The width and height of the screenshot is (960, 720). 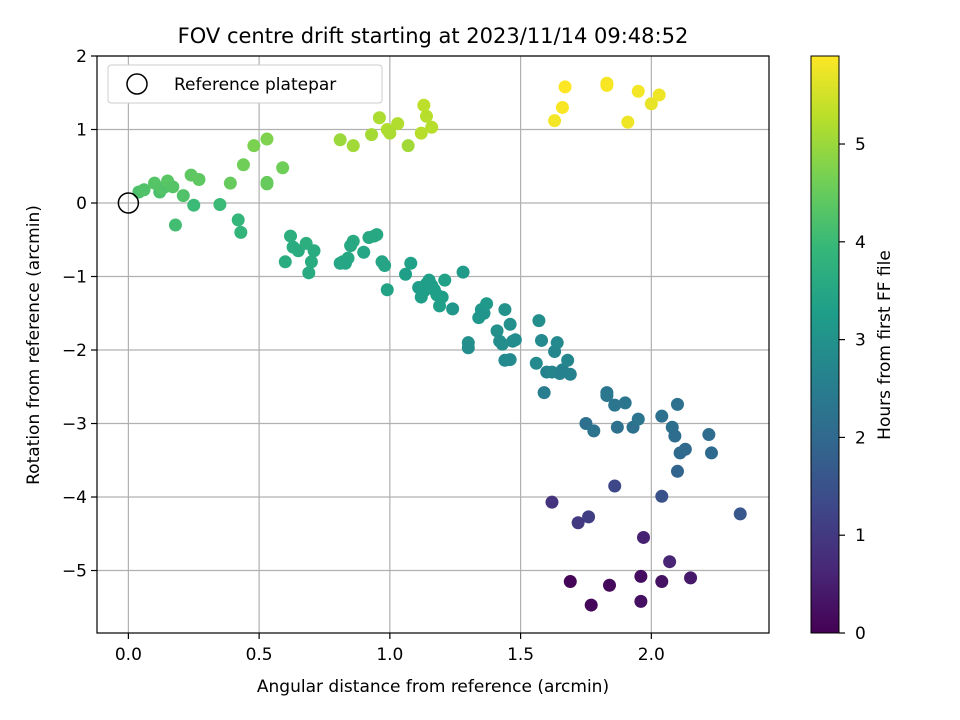 I want to click on reference-platepar-marker, so click(x=128, y=203).